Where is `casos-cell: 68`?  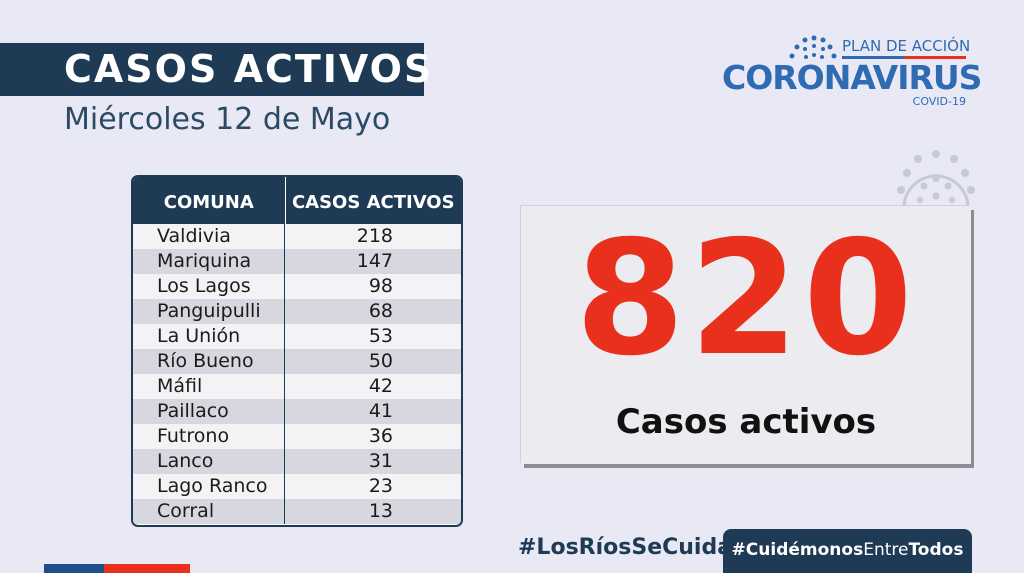 casos-cell: 68 is located at coordinates (380, 311).